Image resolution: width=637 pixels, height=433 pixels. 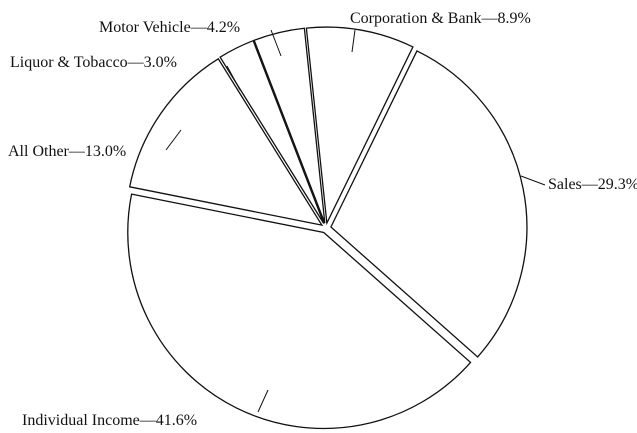 I want to click on slice-label: Motor Vehicle—4.2%, so click(x=169, y=27).